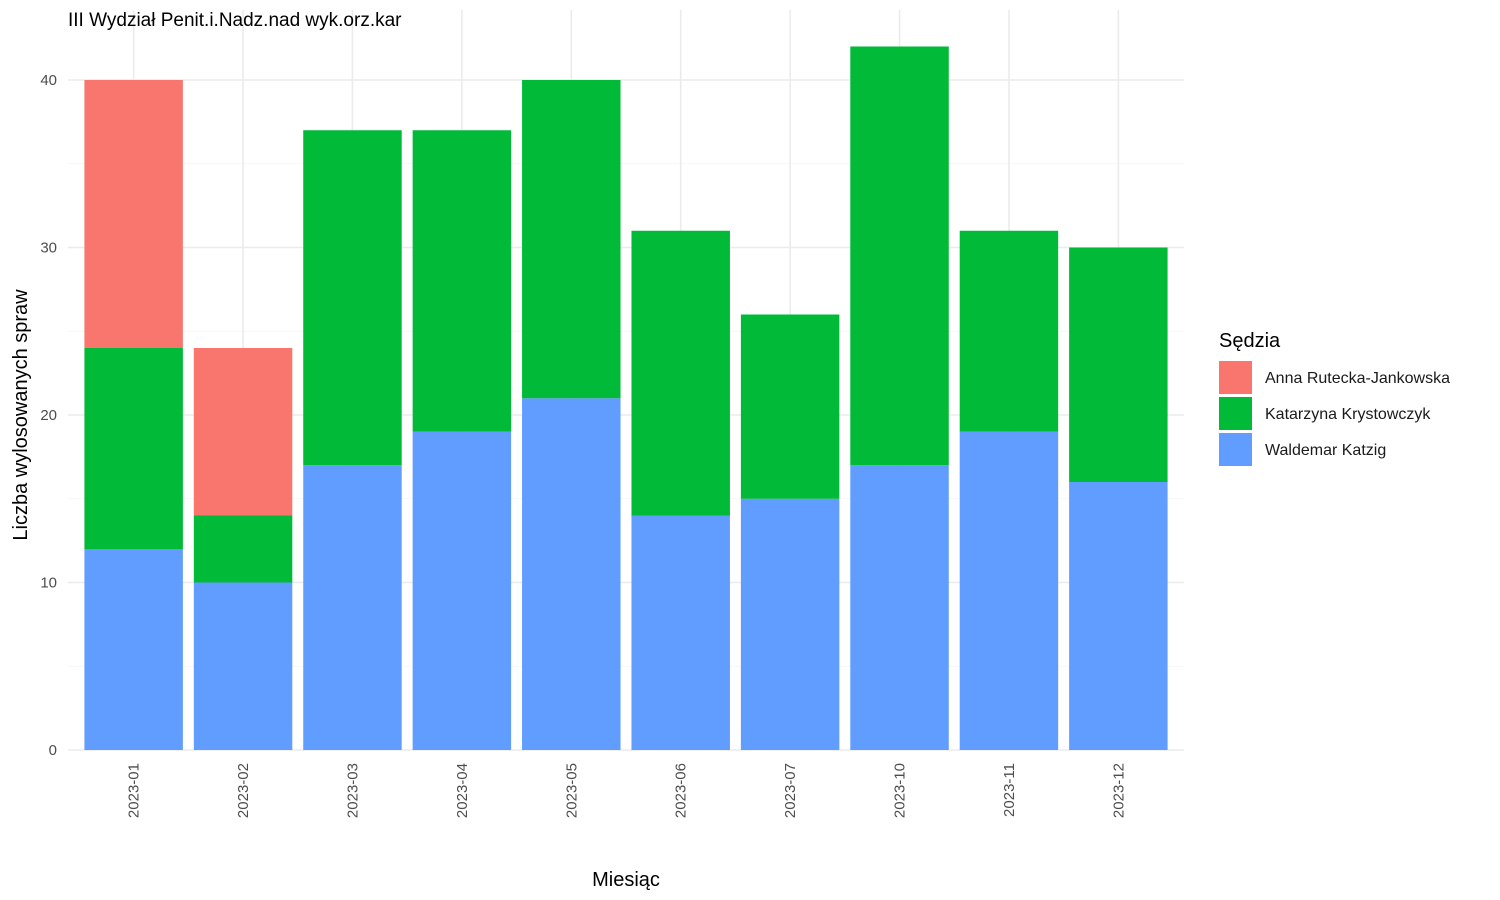  What do you see at coordinates (462, 790) in the screenshot?
I see `x-tick-label: 2023-04` at bounding box center [462, 790].